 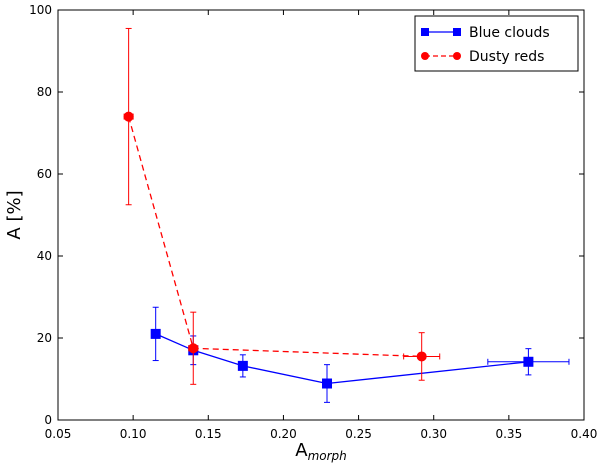 I want to click on y-tick-label: 0, so click(x=48, y=420).